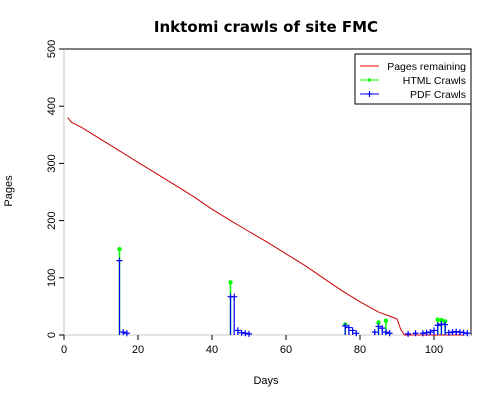 This screenshot has width=500, height=400. What do you see at coordinates (52, 278) in the screenshot?
I see `y-tick-label: 100` at bounding box center [52, 278].